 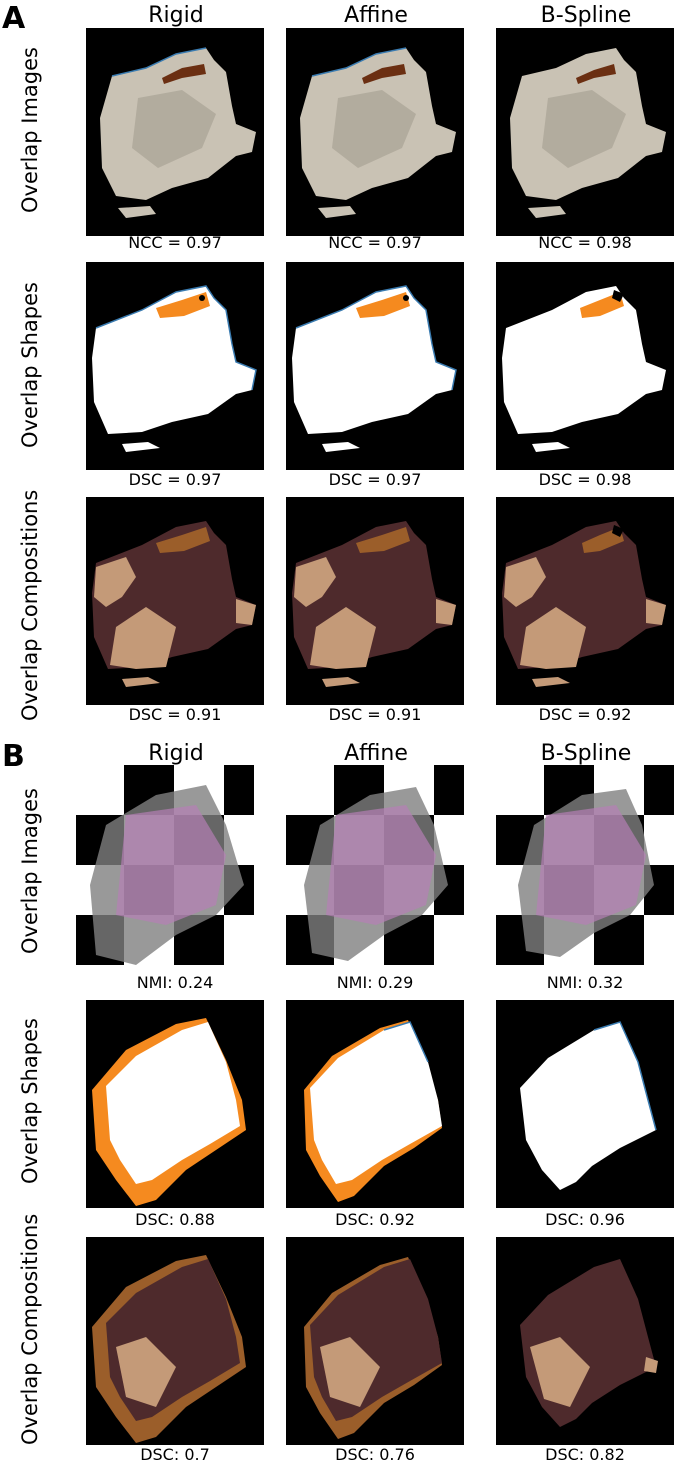 What do you see at coordinates (175, 982) in the screenshot?
I see `metric-nmi-rigid: NMI: 0.24` at bounding box center [175, 982].